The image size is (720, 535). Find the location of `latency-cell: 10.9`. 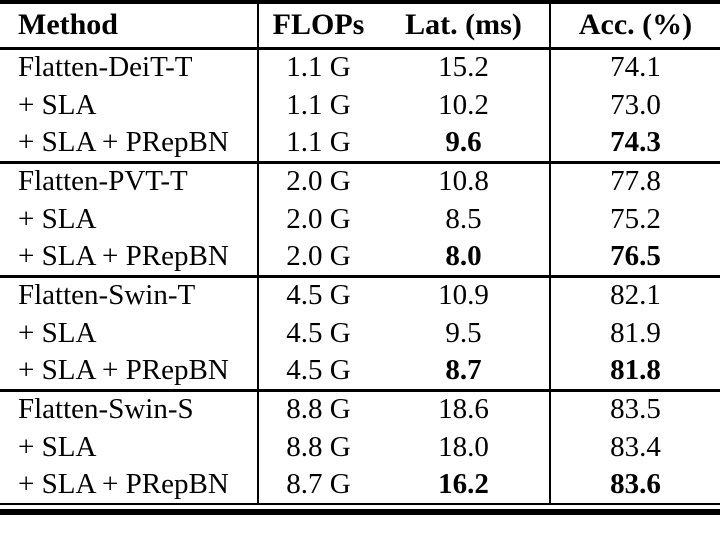

latency-cell: 10.9 is located at coordinates (464, 294).